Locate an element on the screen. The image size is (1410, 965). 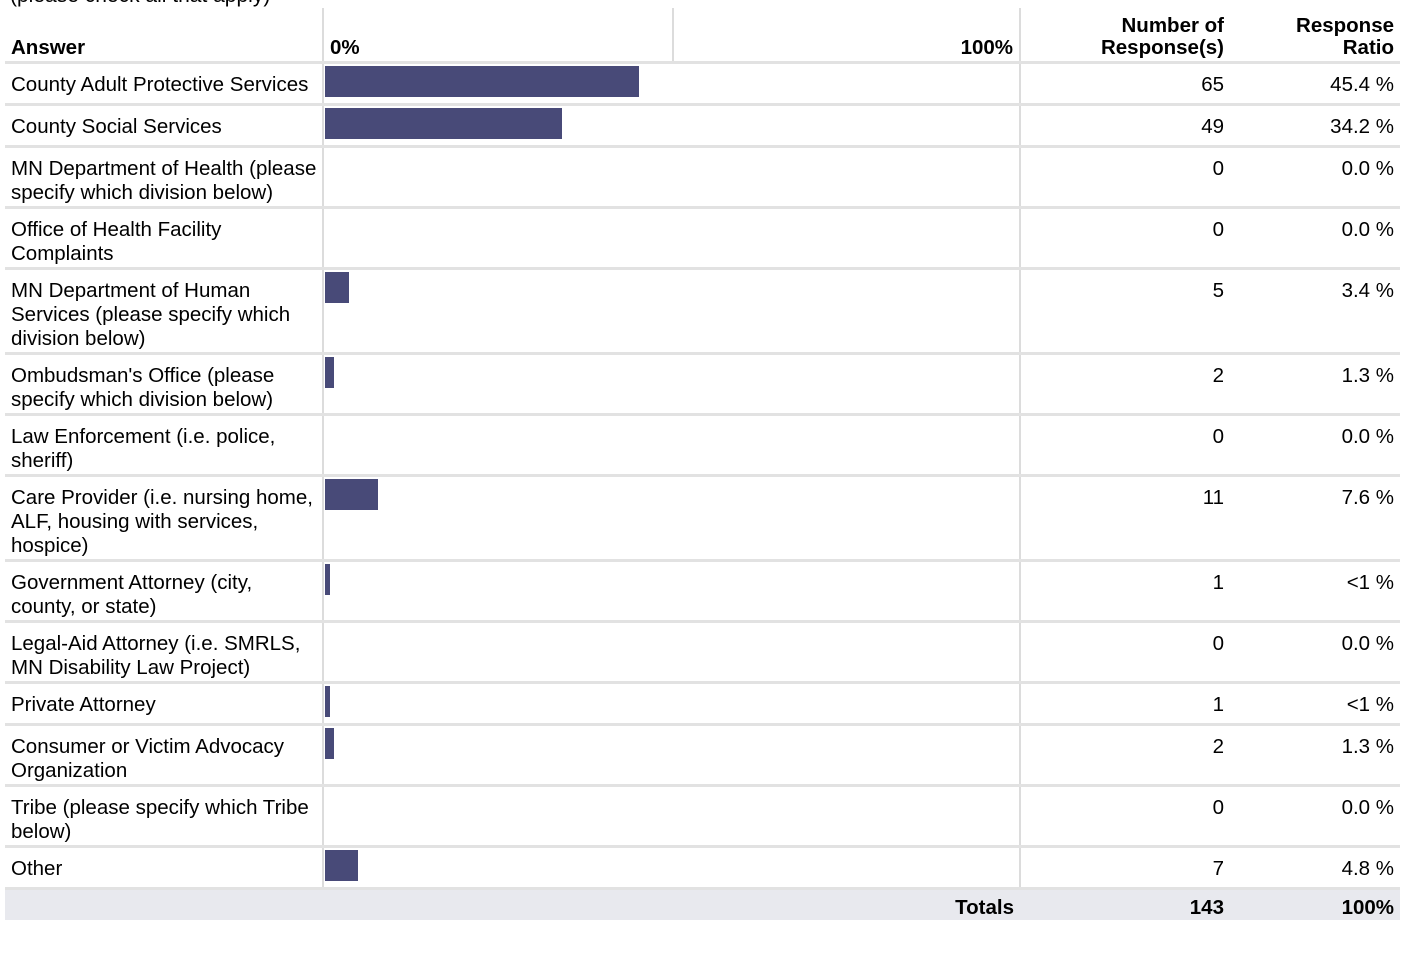
row: County Social Services 49 34.2 % is located at coordinates (702, 126).